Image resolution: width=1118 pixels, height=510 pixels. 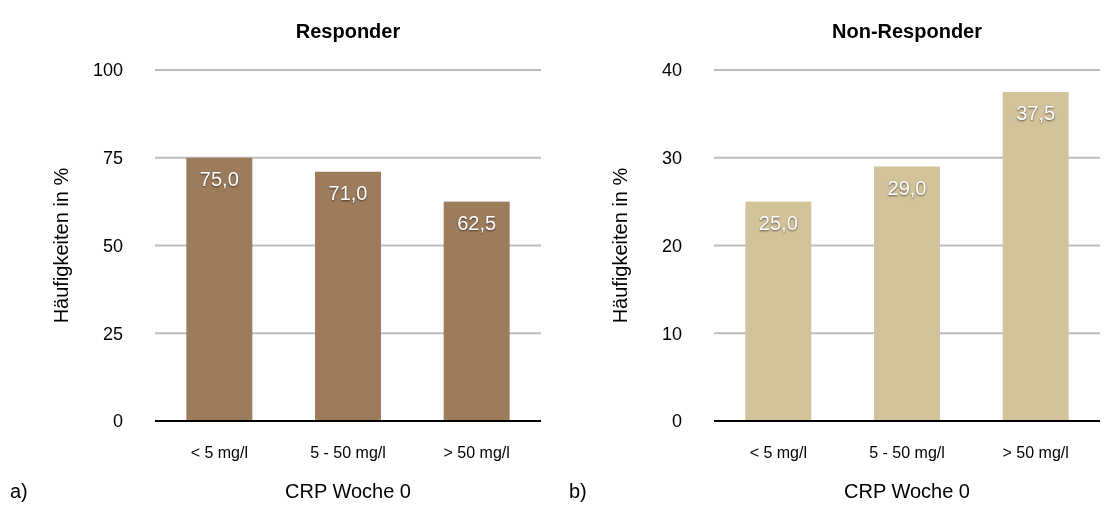 I want to click on y-tick-label: 25, so click(x=112, y=333).